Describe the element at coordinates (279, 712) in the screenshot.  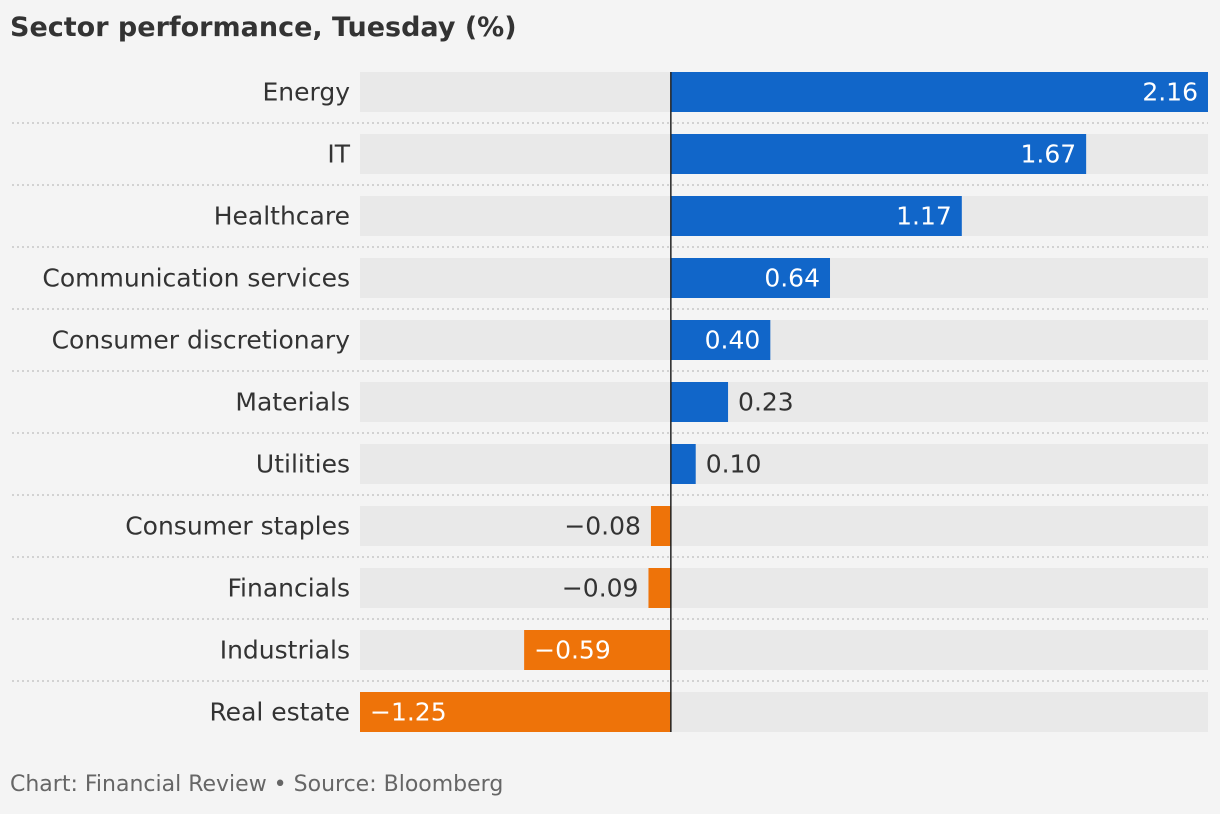
I see `category-label: Real estate` at that location.